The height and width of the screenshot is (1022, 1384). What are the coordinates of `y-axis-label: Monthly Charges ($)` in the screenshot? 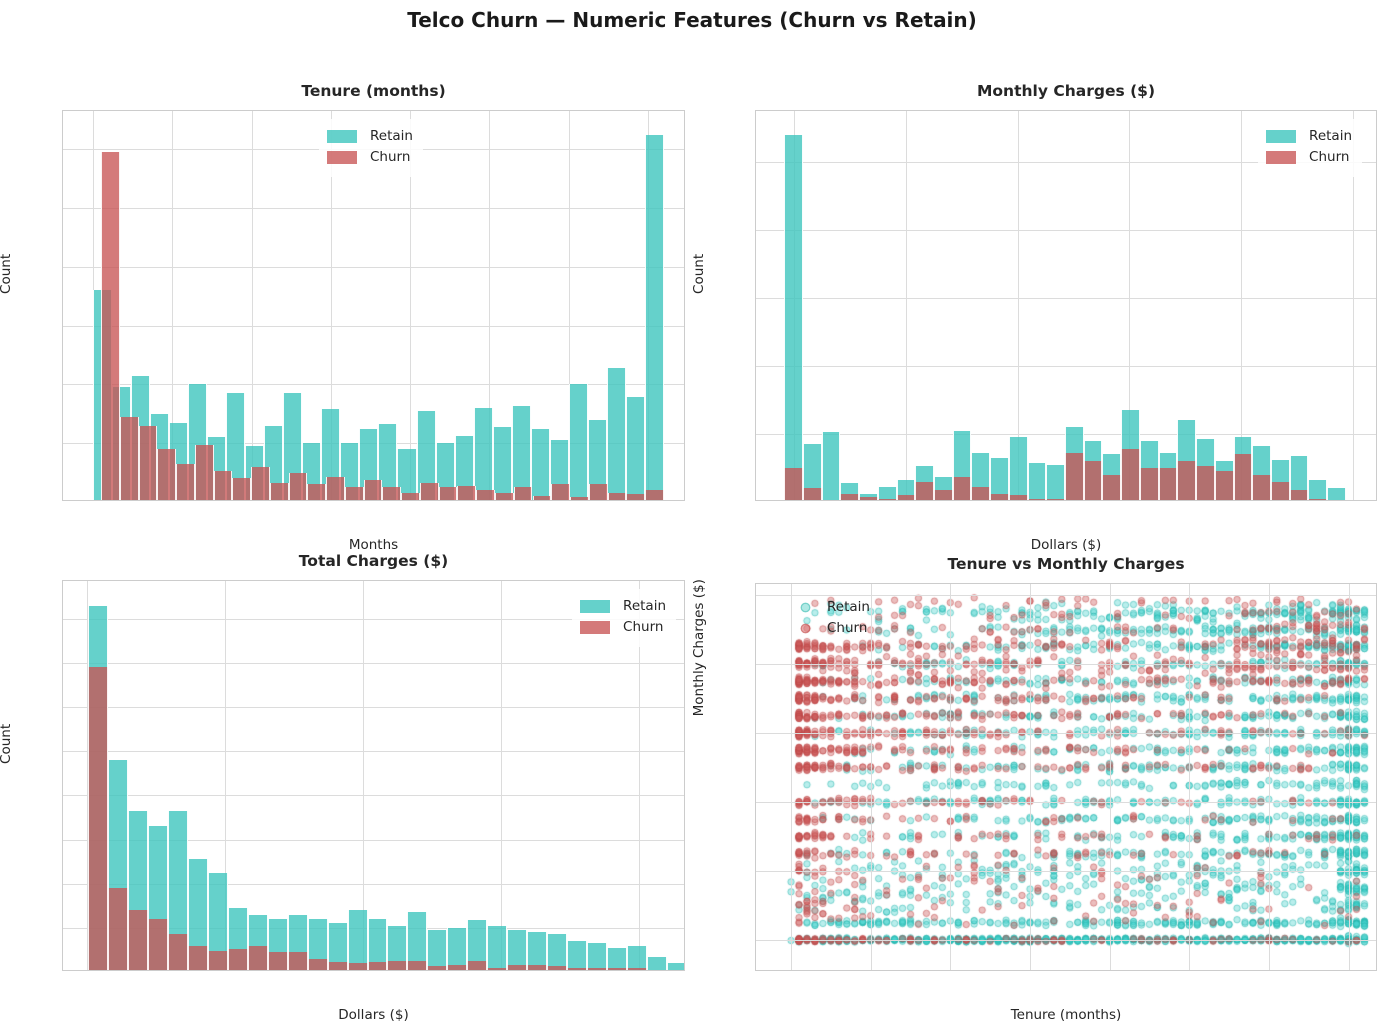 It's located at (699, 648).